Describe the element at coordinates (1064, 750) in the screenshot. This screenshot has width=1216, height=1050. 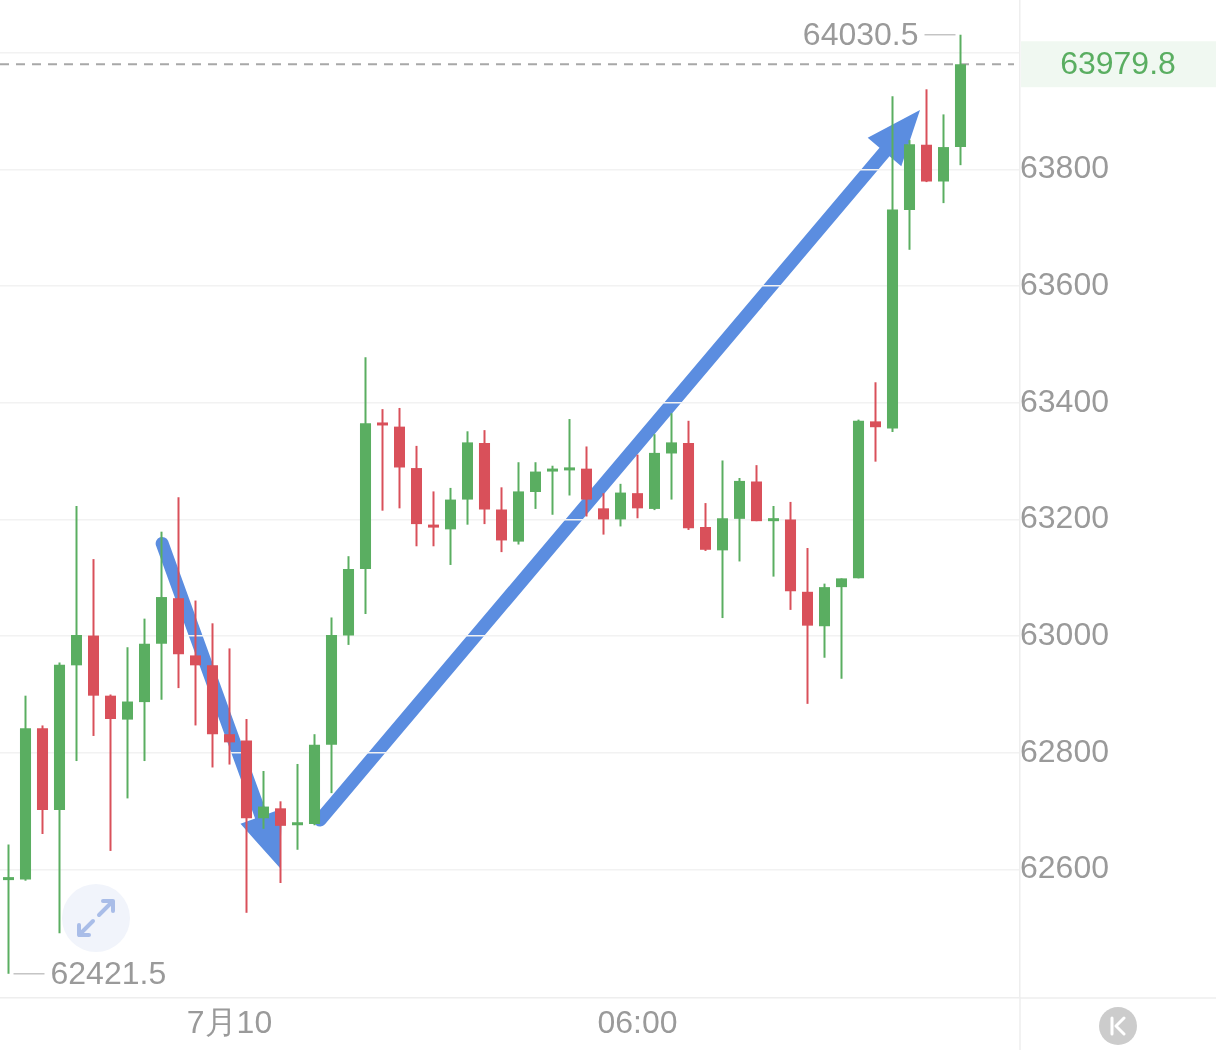
I see `y-tick-label: 62800` at that location.